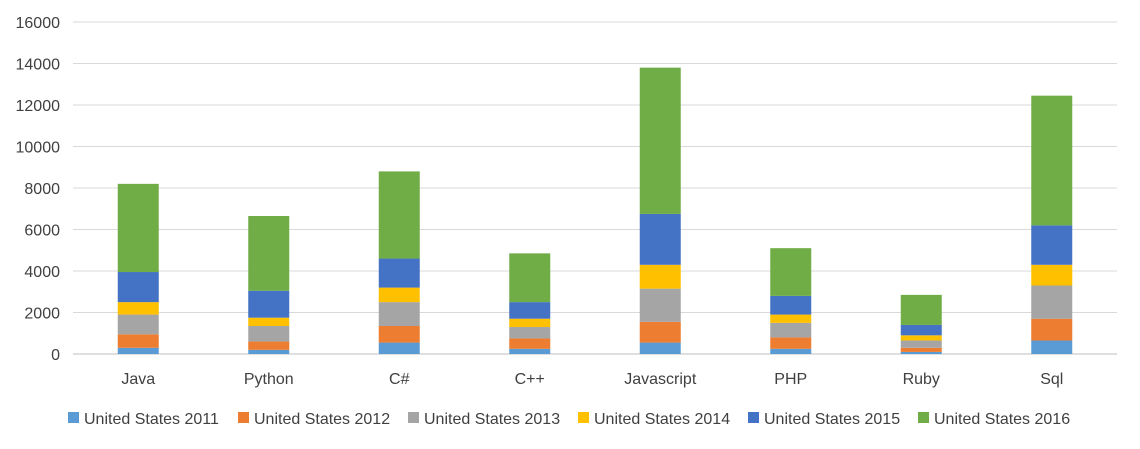  I want to click on legend-label: United States 2011, so click(151, 419).